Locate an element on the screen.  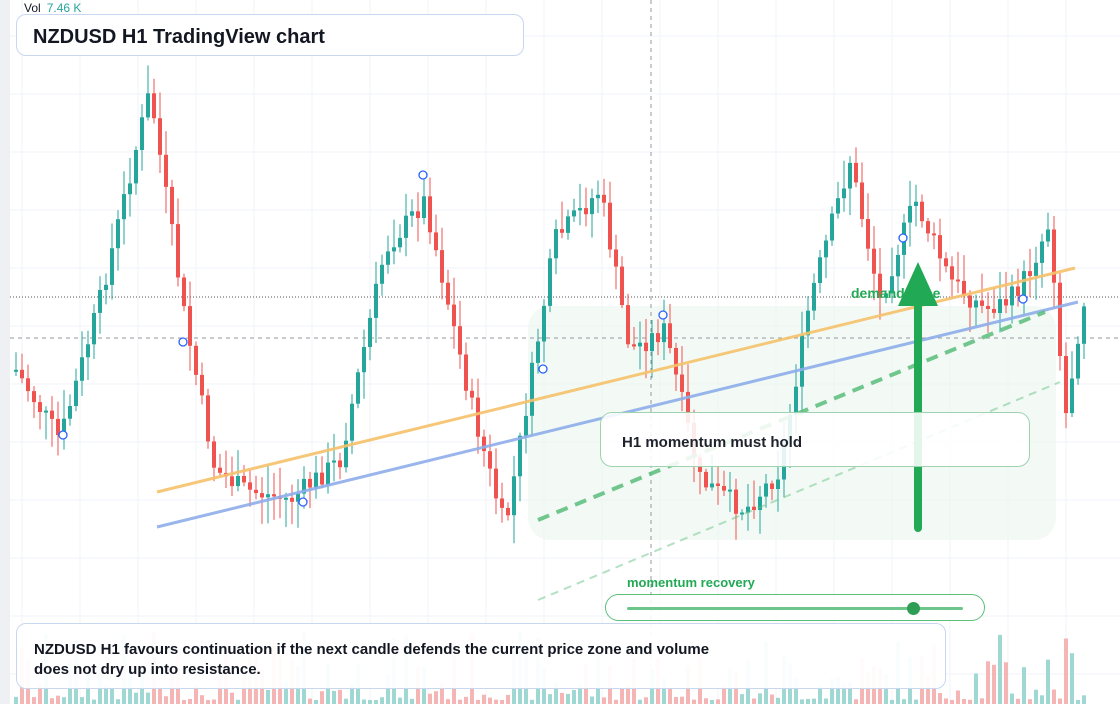
green-dashed-projection is located at coordinates (799, 491).